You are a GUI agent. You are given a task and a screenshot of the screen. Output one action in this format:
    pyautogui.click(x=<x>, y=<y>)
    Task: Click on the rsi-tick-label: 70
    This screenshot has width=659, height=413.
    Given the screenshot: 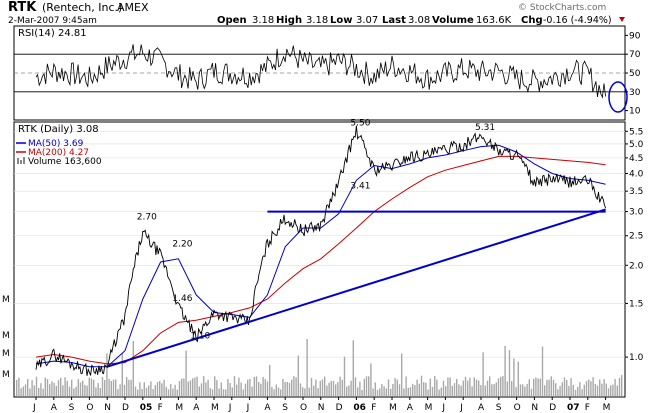 What is the action you would take?
    pyautogui.click(x=635, y=55)
    